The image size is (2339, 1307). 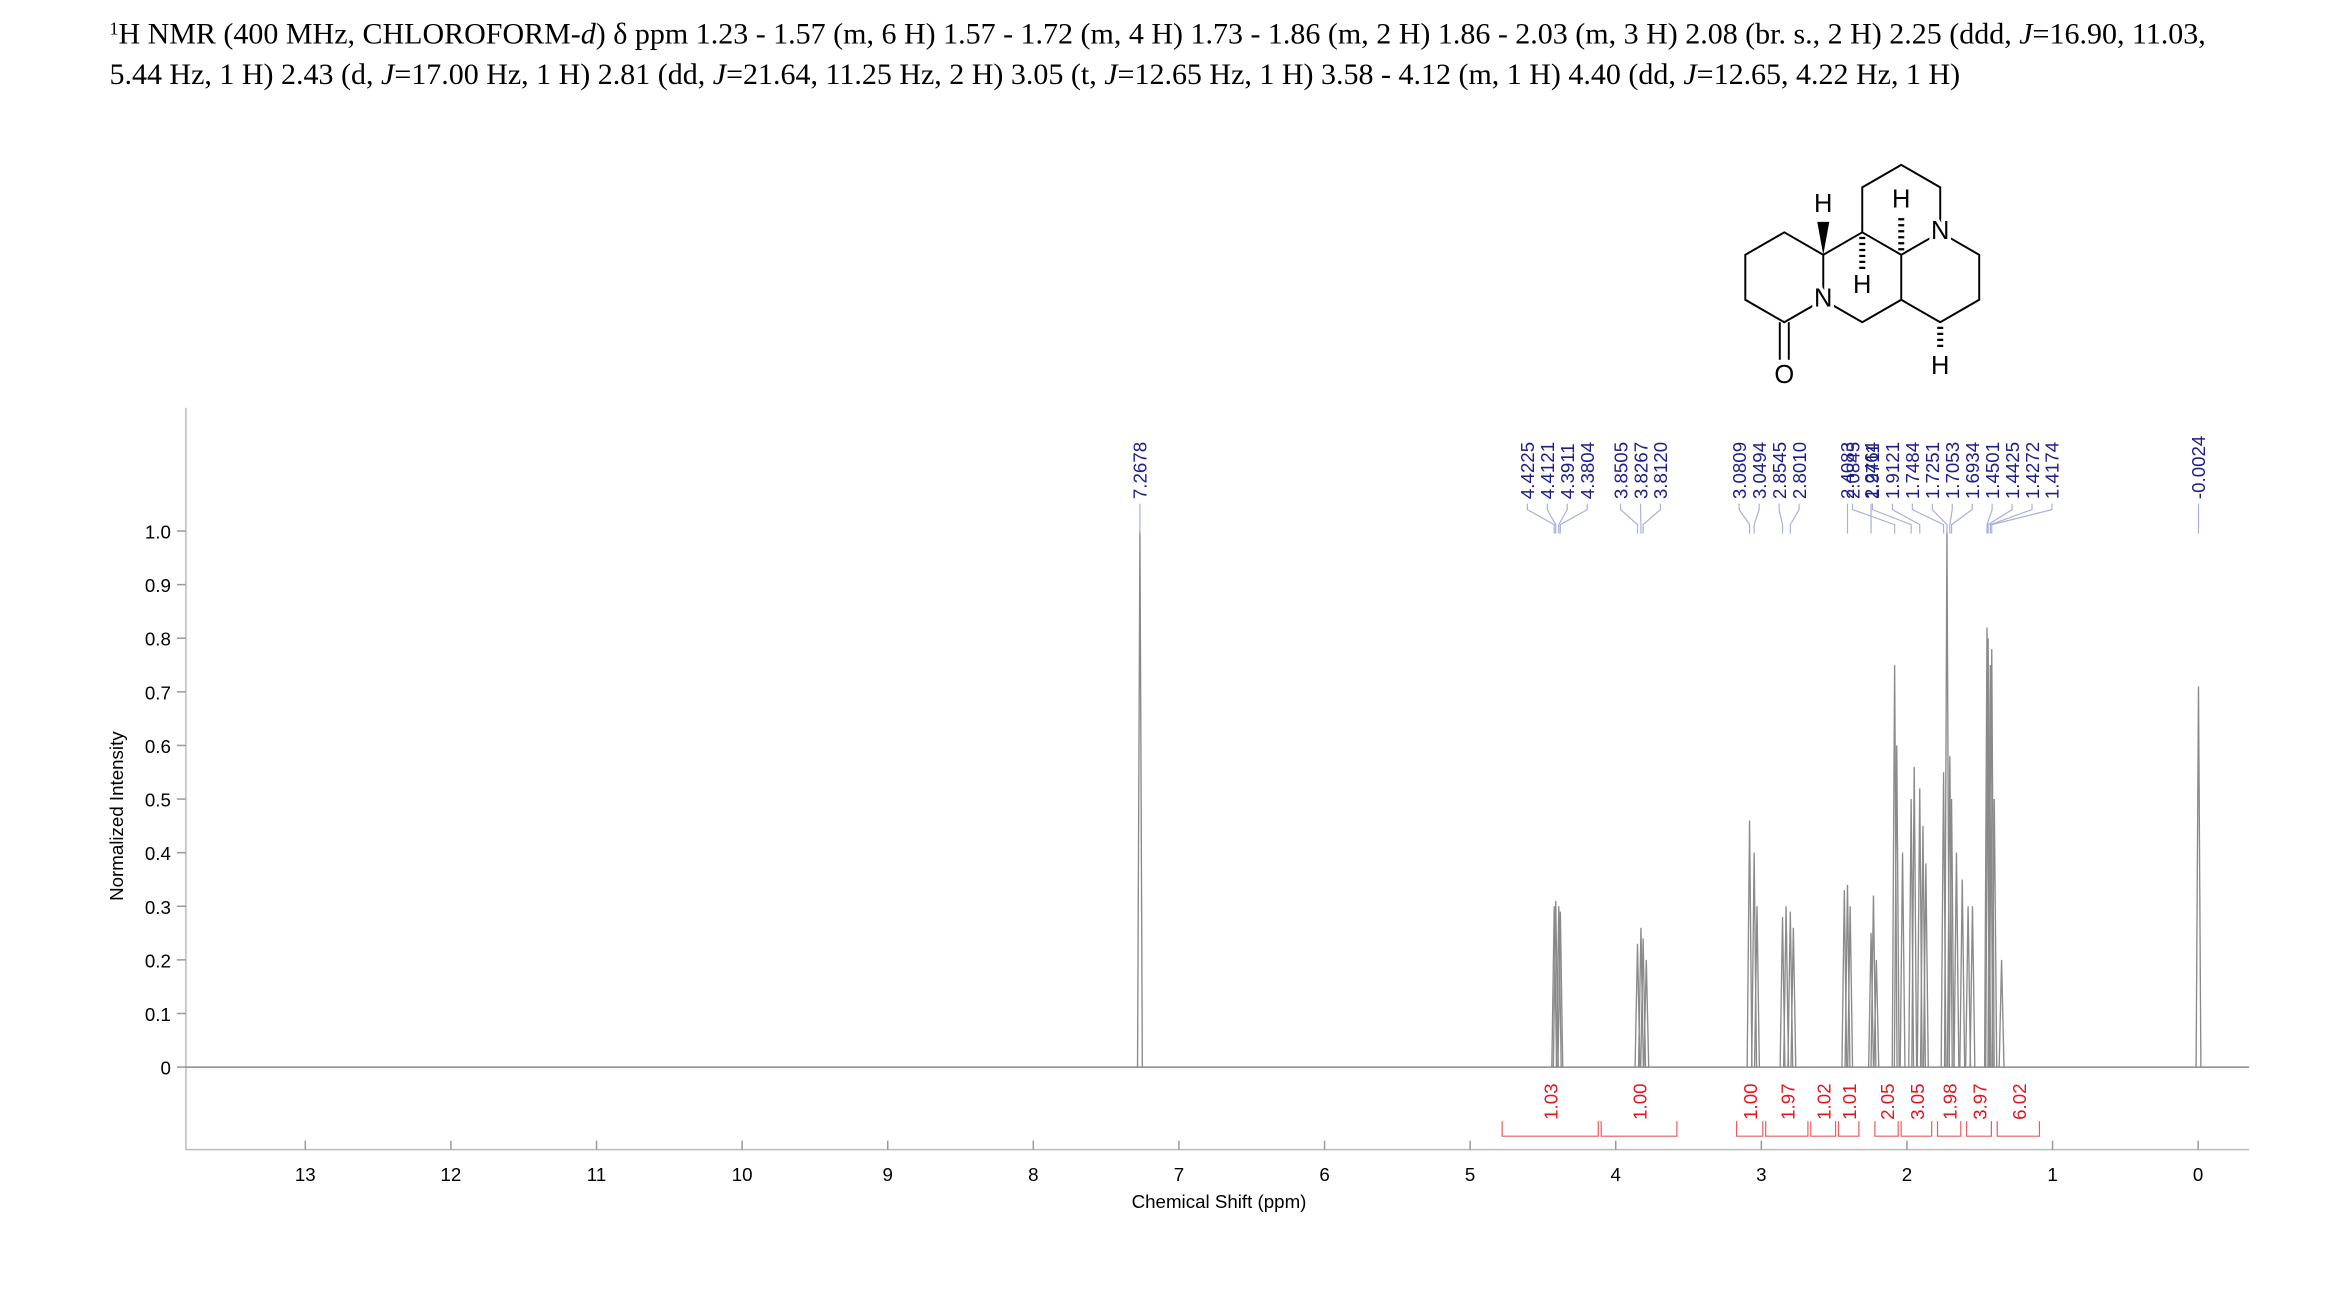 What do you see at coordinates (1784, 375) in the screenshot?
I see `atom-label: O` at bounding box center [1784, 375].